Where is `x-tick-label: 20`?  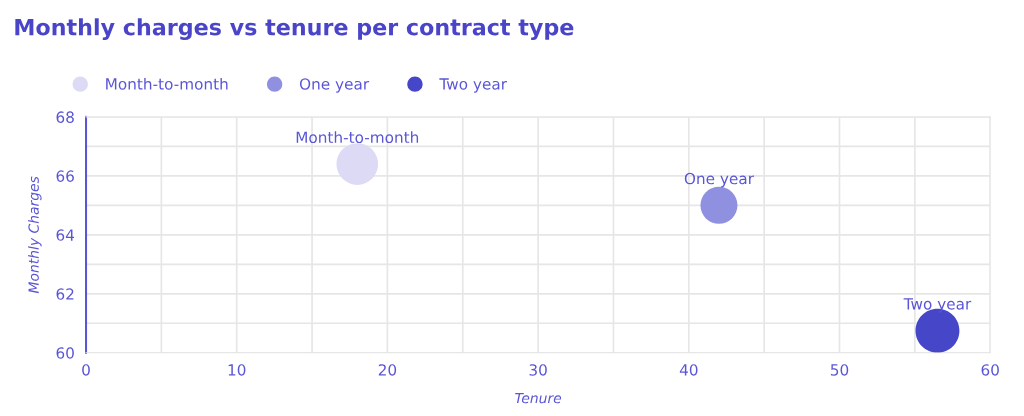 x-tick-label: 20 is located at coordinates (387, 370).